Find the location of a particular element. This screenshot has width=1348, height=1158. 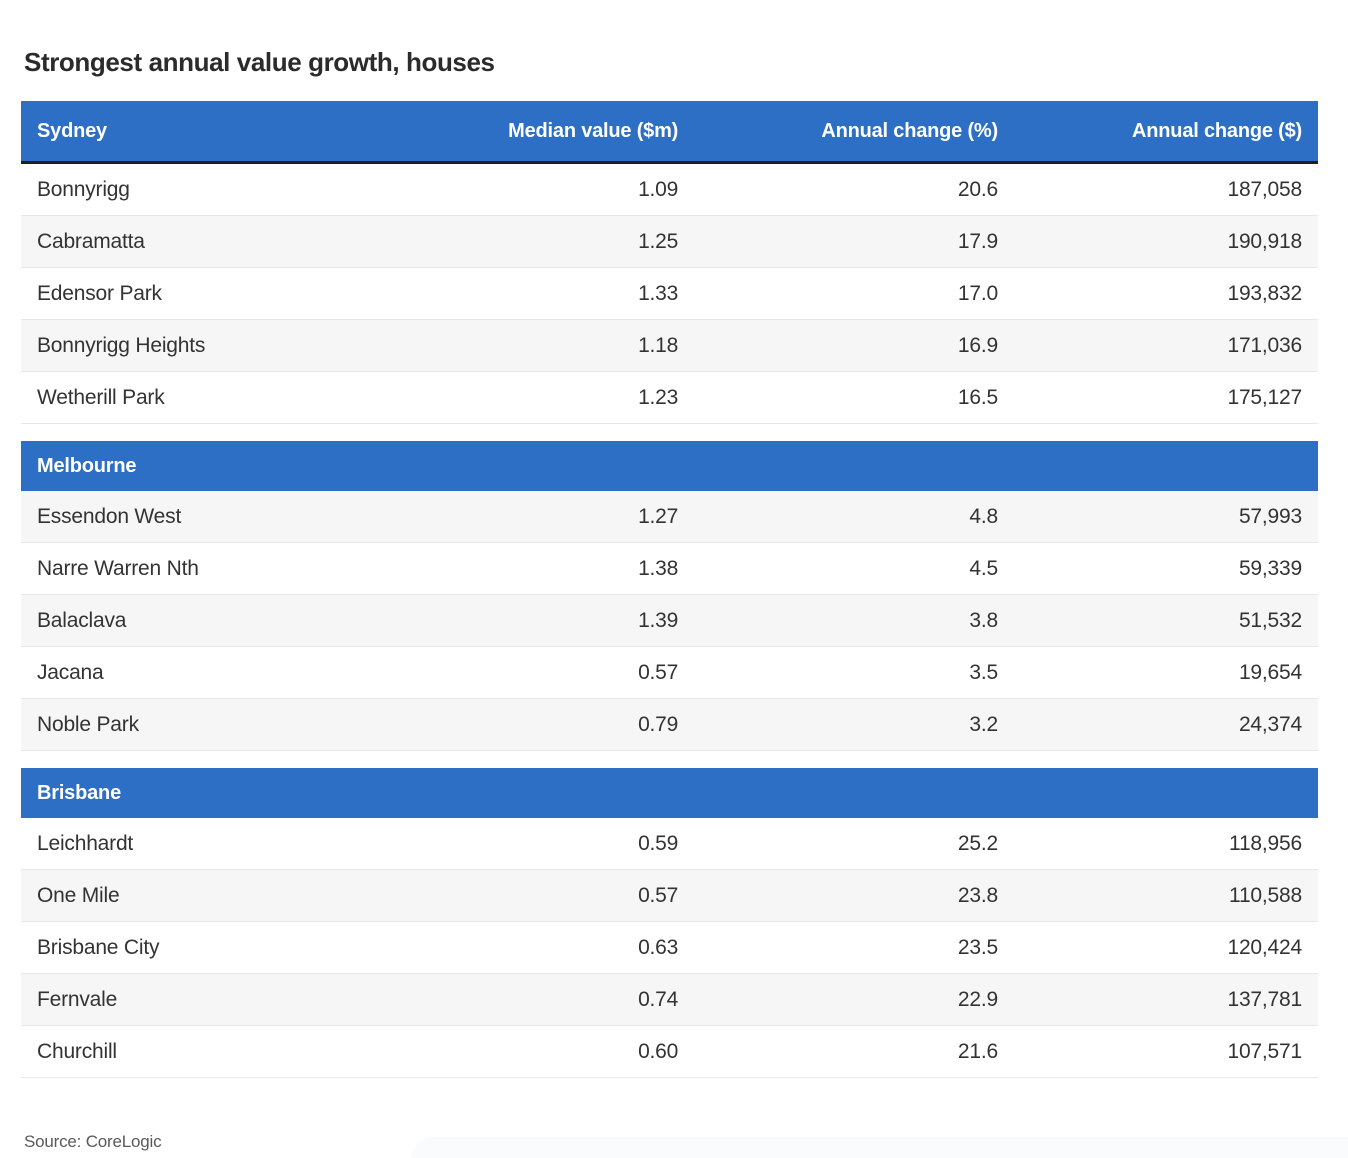

annual-change-dollars-cell: 19,654 is located at coordinates (1270, 672).